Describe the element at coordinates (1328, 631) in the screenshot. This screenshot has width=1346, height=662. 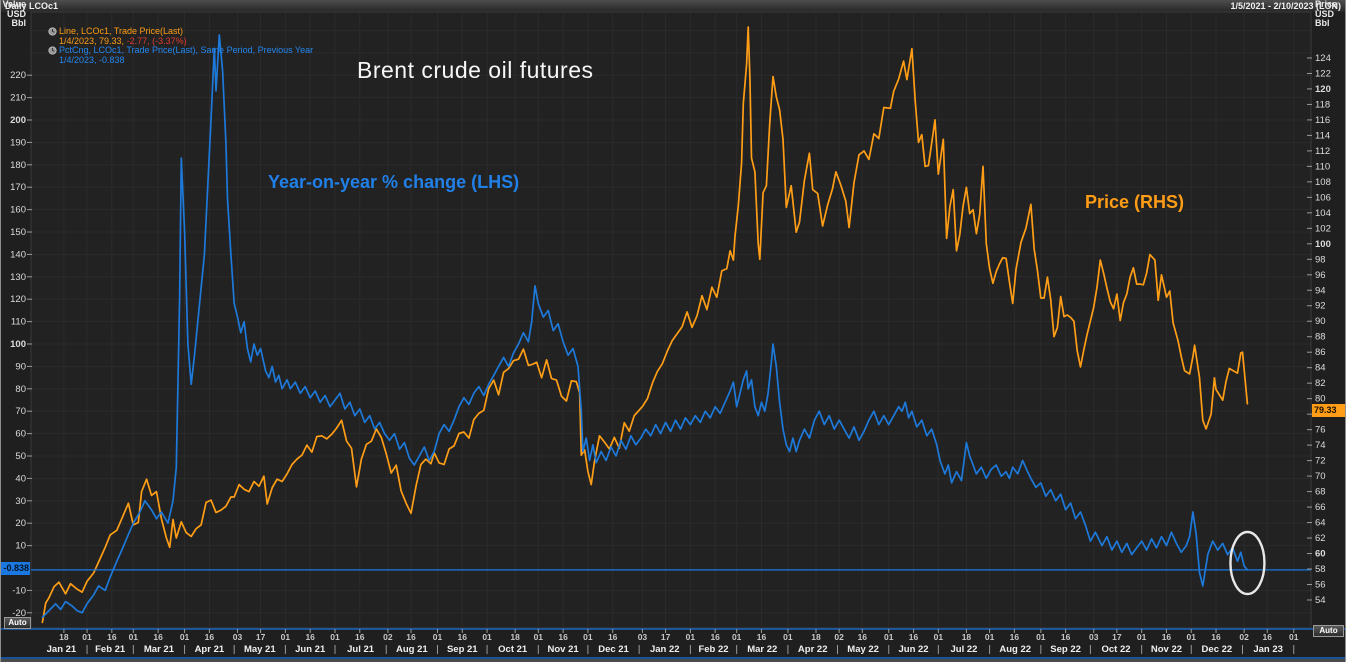
I see `right-axis-auto-button: Auto` at that location.